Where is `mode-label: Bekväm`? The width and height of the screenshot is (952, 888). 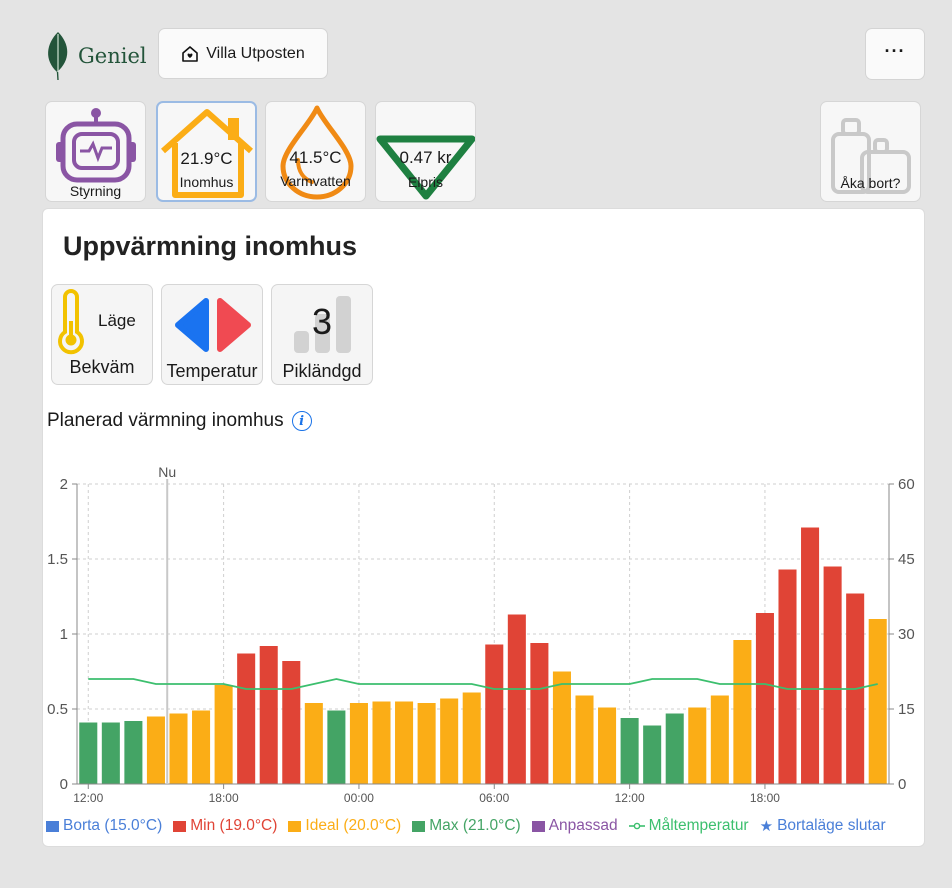
mode-label: Bekväm is located at coordinates (102, 367).